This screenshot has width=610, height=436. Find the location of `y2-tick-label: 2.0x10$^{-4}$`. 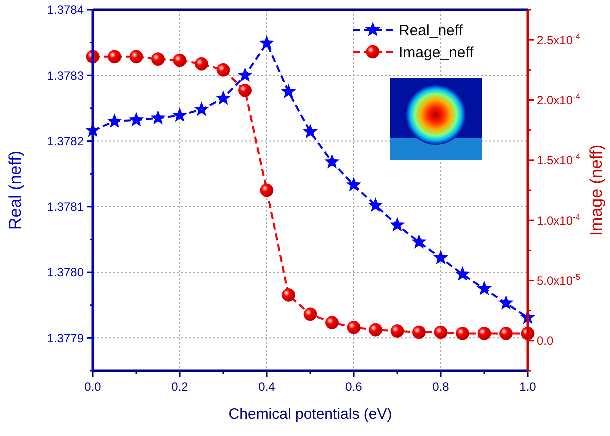

y2-tick-label: 2.0x10$^{-4}$ is located at coordinates (559, 99).